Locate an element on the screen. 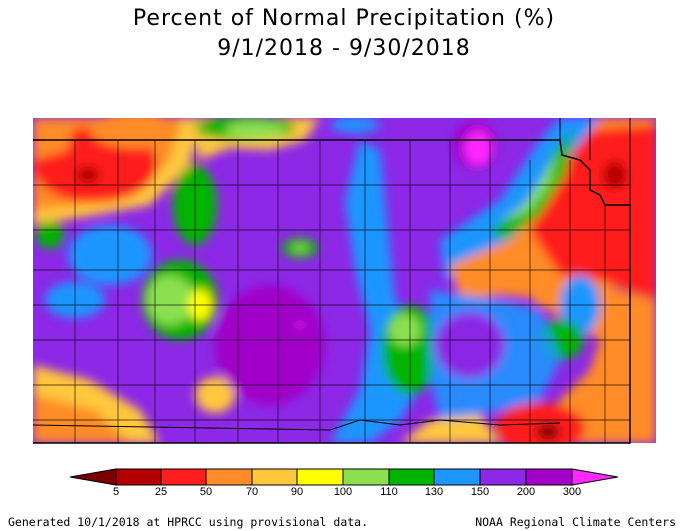 This screenshot has height=531, width=688. legend-tick: 200 is located at coordinates (526, 492).